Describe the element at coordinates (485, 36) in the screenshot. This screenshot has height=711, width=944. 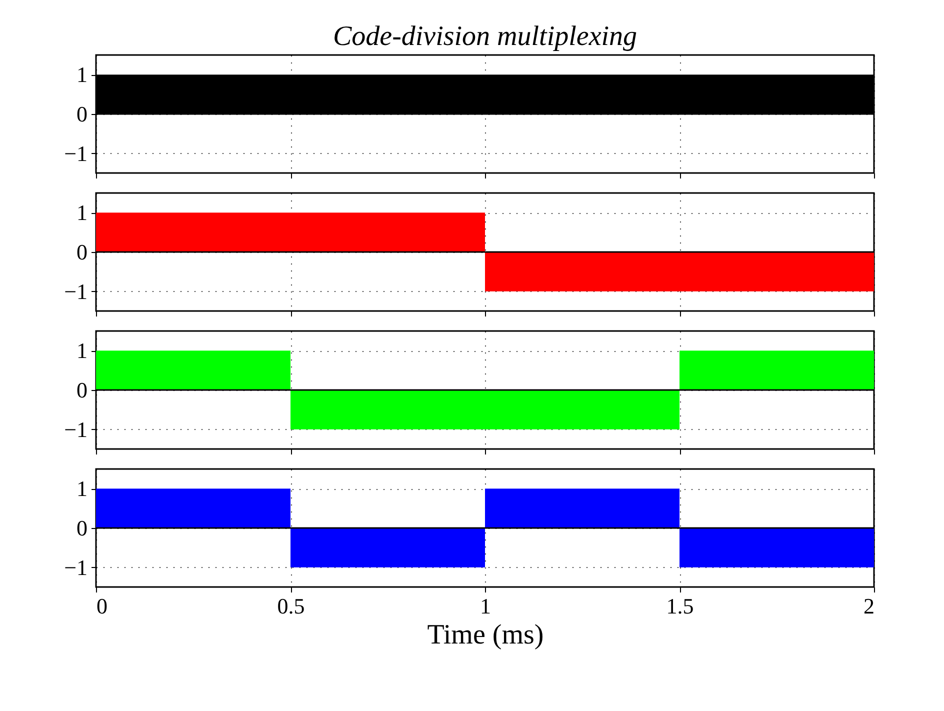
I see `chart-title: Code-division multiplexing` at that location.